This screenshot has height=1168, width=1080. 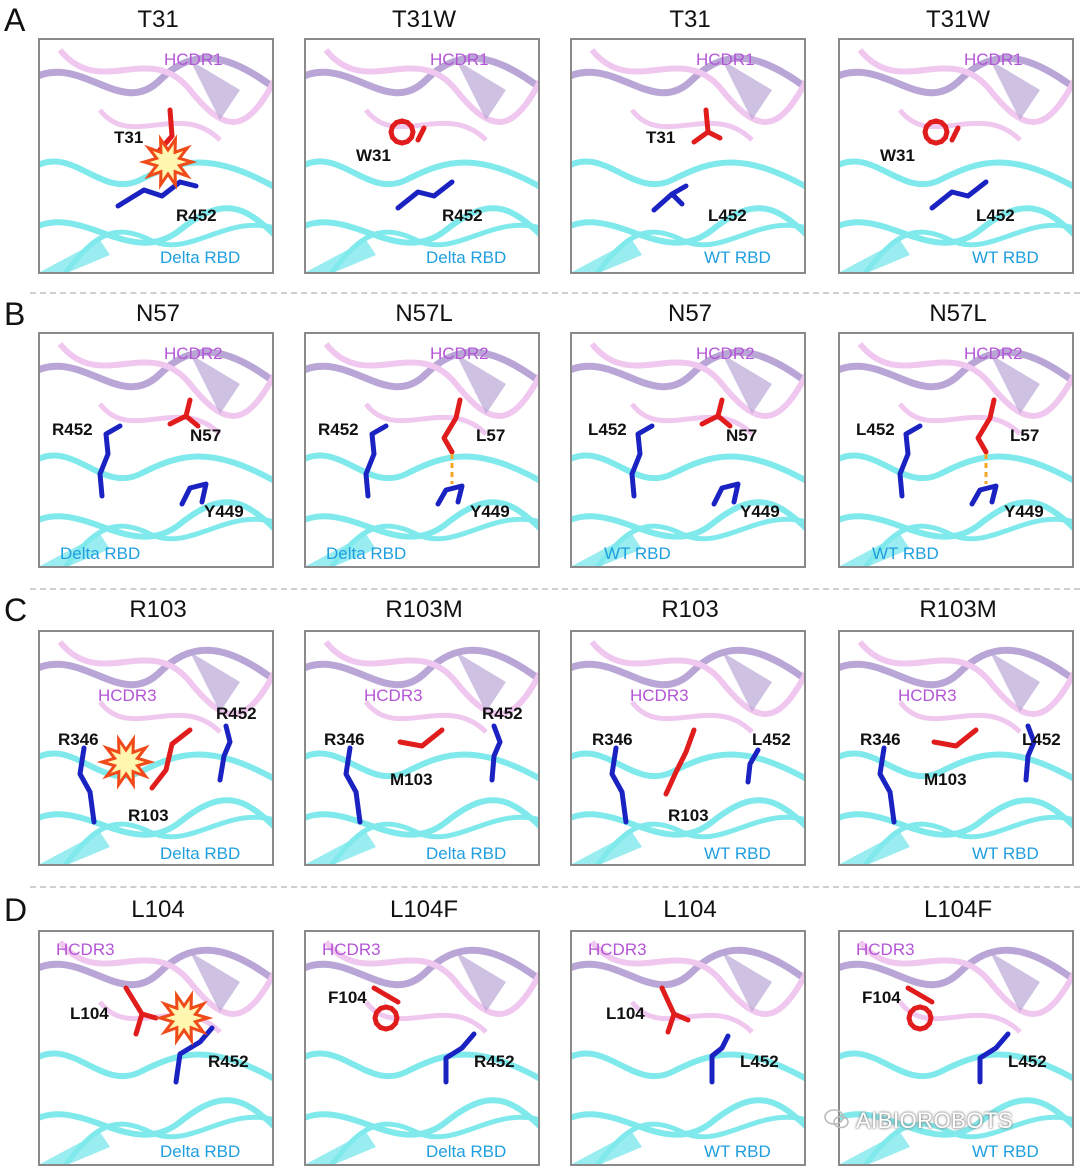 What do you see at coordinates (89, 1013) in the screenshot?
I see `antibody-residue-label: L104` at bounding box center [89, 1013].